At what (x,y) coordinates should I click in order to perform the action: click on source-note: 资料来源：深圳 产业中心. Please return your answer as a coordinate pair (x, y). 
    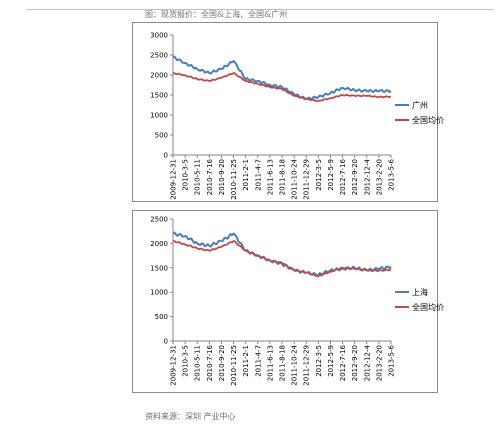
    Looking at the image, I should click on (190, 416).